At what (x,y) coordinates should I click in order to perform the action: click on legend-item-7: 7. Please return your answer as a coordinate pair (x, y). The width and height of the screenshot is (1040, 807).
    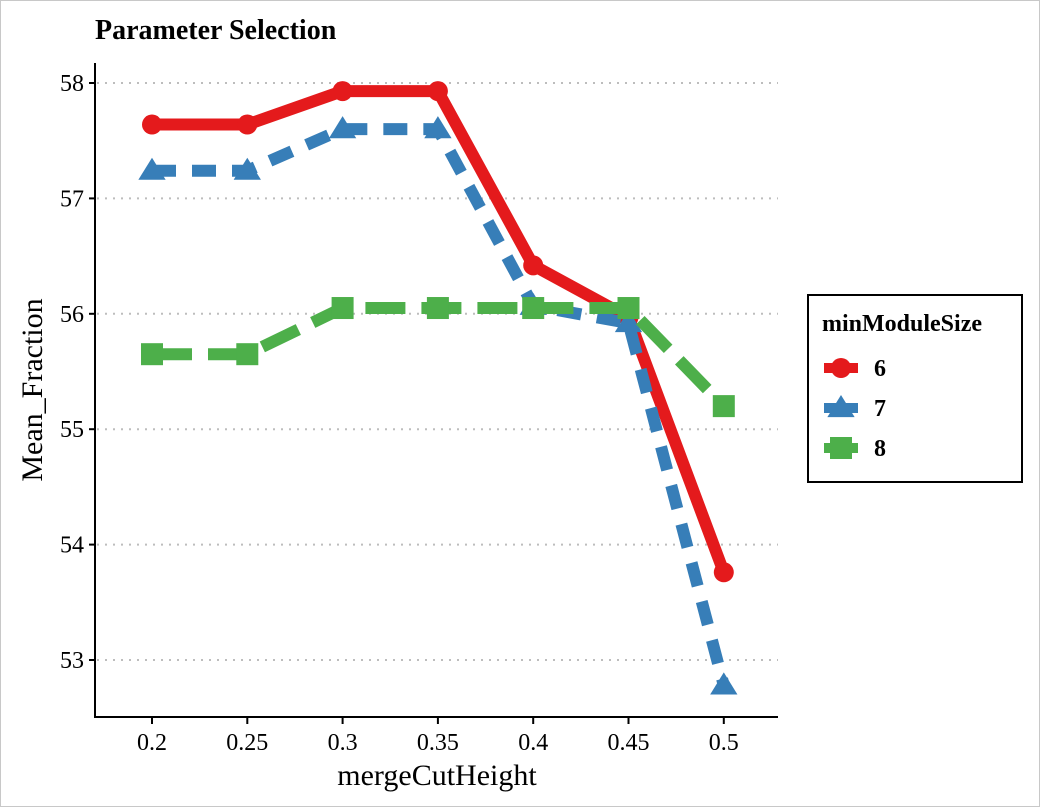
    Looking at the image, I should click on (855, 408).